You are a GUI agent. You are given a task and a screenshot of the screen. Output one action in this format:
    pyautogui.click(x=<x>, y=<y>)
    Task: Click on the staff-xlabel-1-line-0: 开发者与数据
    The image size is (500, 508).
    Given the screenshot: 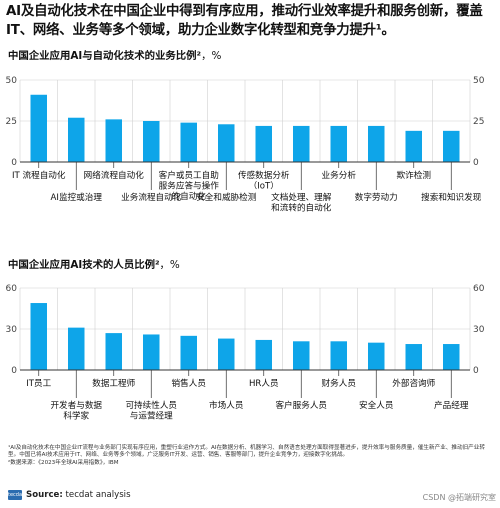 What is the action you would take?
    pyautogui.click(x=76, y=405)
    